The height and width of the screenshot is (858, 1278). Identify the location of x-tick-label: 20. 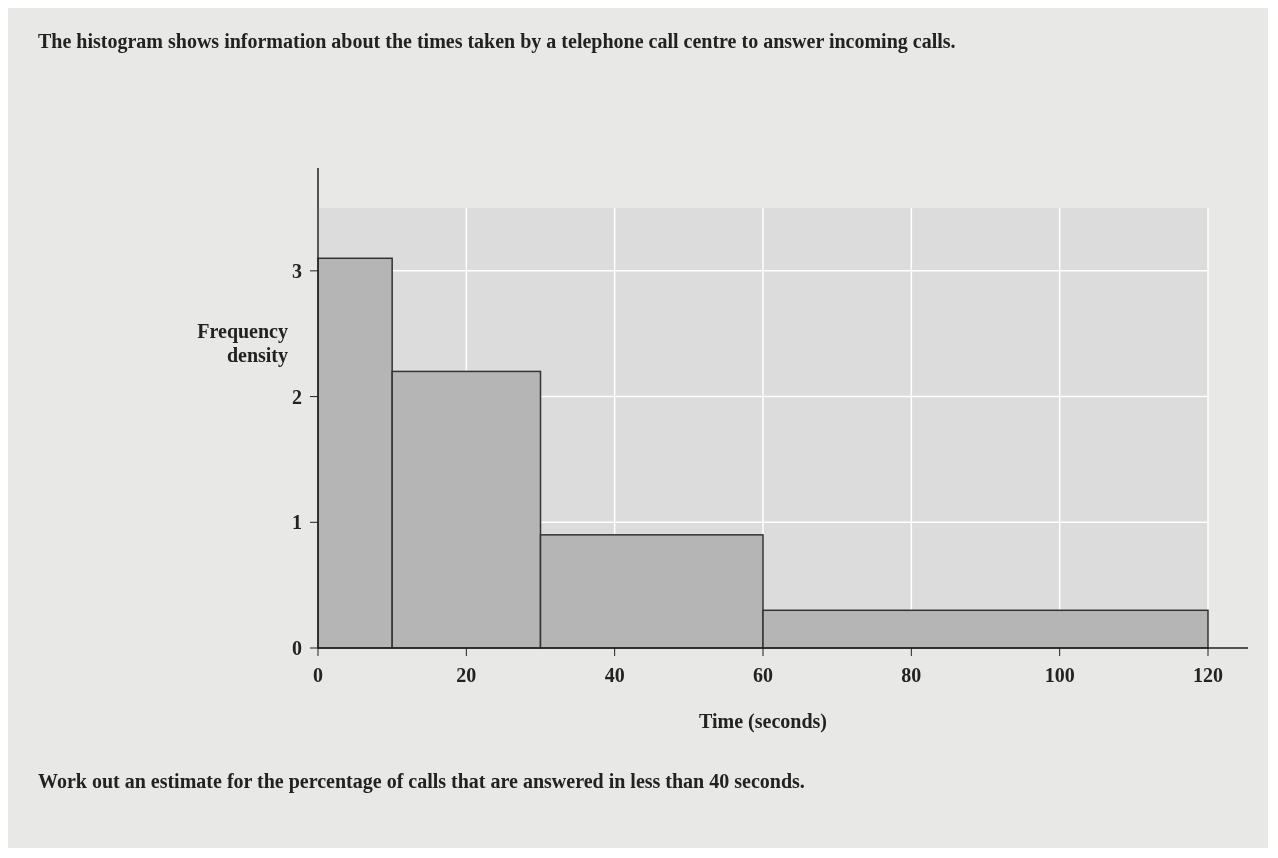
(466, 675).